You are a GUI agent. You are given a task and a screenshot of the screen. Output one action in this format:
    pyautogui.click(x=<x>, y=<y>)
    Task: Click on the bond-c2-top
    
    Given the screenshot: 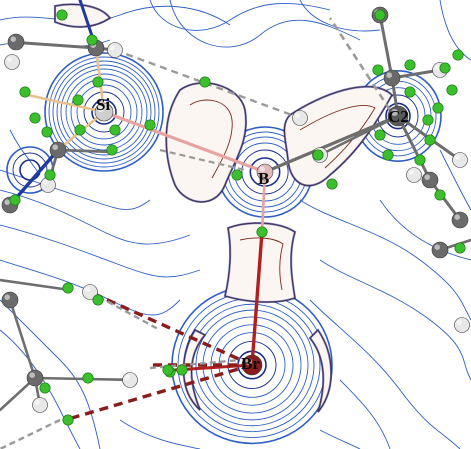 What is the action you would take?
    pyautogui.click(x=386, y=46)
    